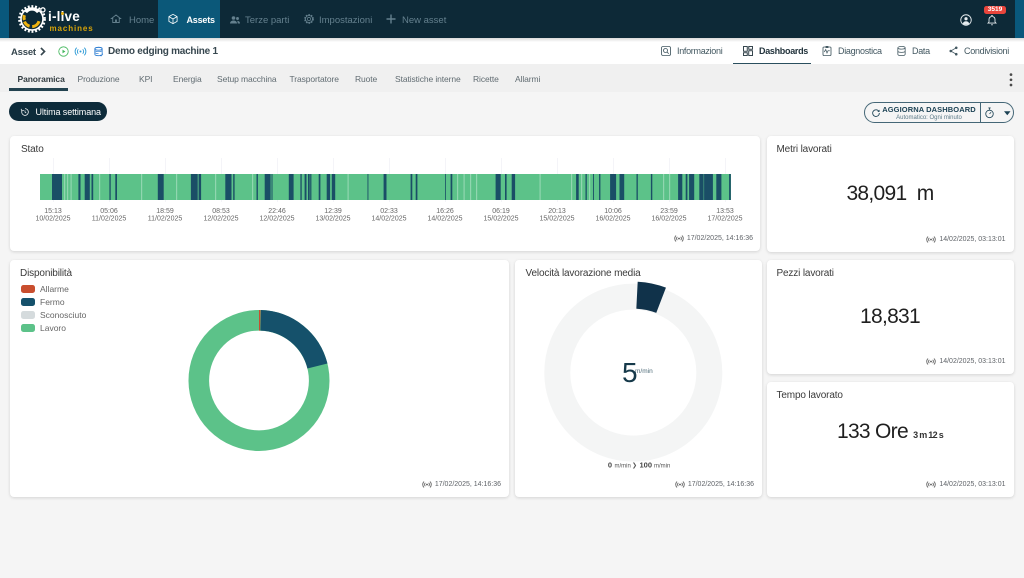  I want to click on svg-text: 17/02/2025, so click(724, 219).